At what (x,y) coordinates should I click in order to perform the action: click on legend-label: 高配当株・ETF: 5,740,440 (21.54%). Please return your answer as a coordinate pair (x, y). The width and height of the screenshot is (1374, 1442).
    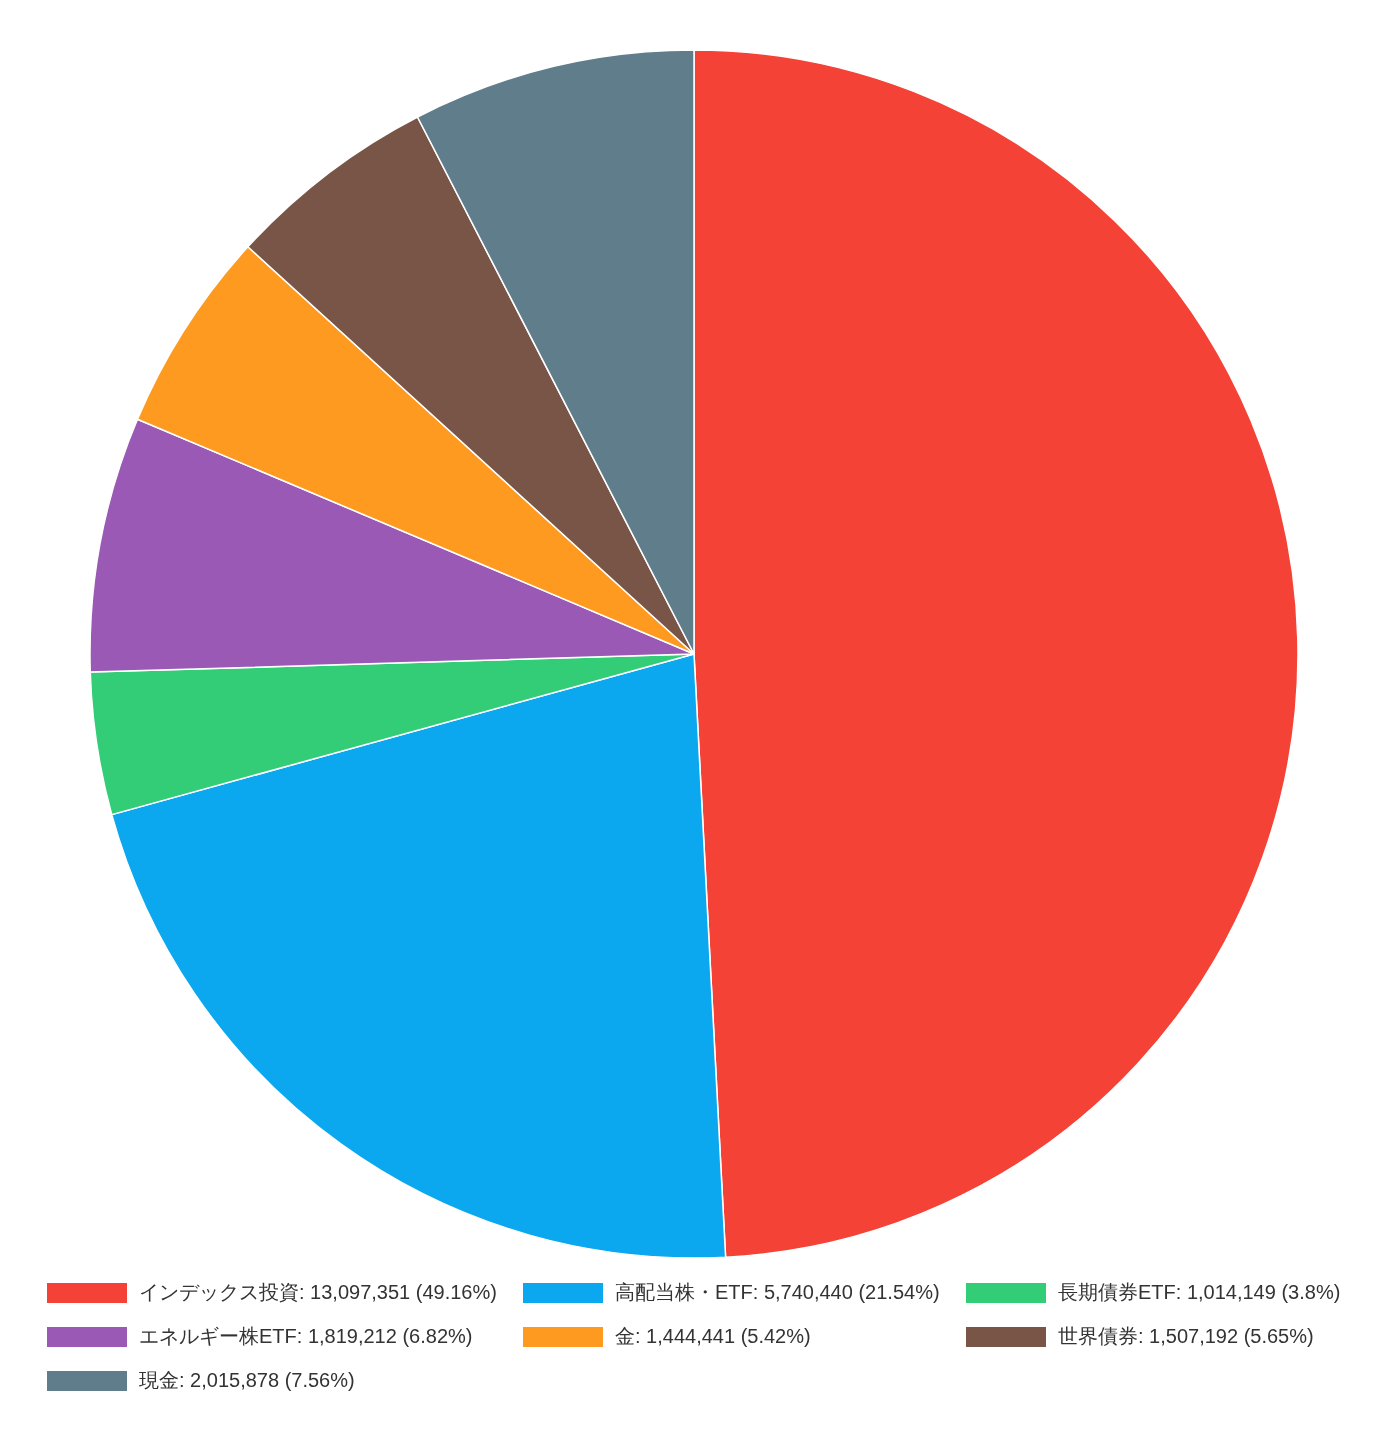
    Looking at the image, I should click on (777, 1292).